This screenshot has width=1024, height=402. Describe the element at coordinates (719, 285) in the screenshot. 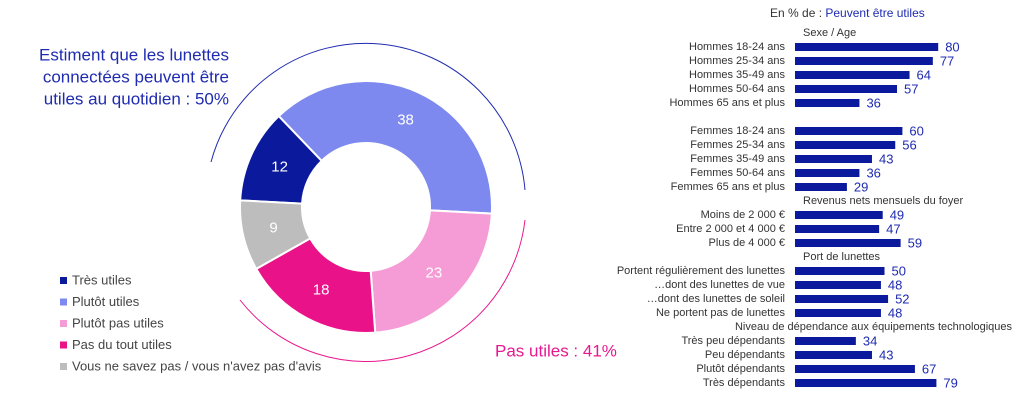

I see `category-label: …dont des lunettes de vue` at that location.